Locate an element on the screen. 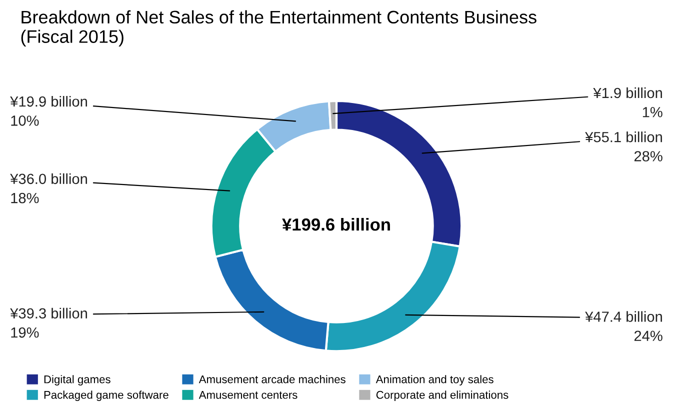 This screenshot has height=411, width=673. data-label: ¥36.0 billion is located at coordinates (48, 178).